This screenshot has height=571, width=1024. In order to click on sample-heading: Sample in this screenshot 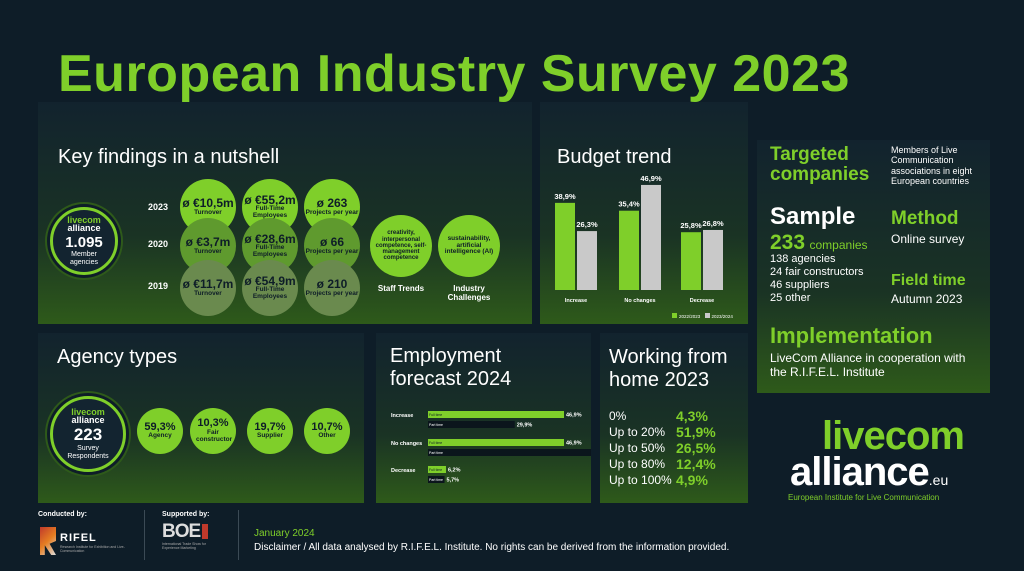, I will do `click(813, 216)`.